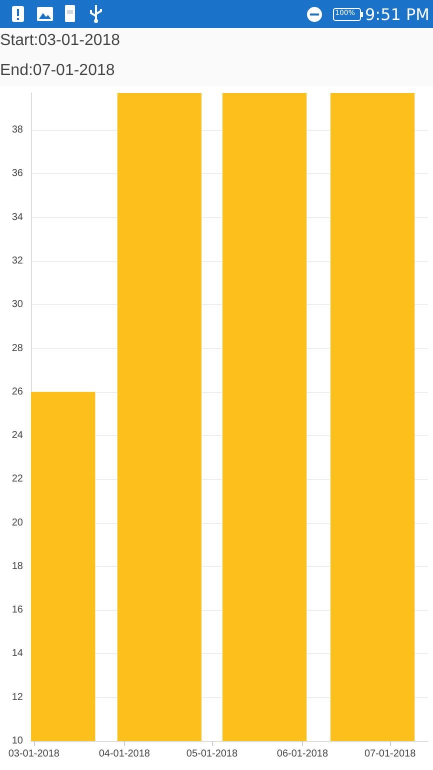  Describe the element at coordinates (18, 392) in the screenshot. I see `y-tick-label: 26` at that location.